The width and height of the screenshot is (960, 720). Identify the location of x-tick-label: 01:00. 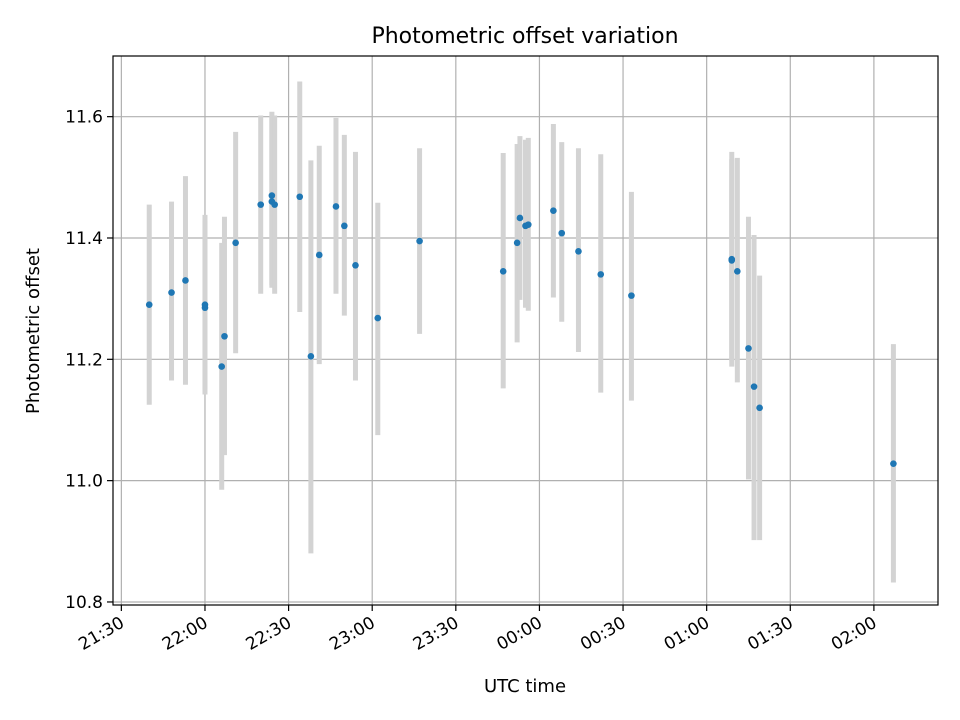
(687, 634).